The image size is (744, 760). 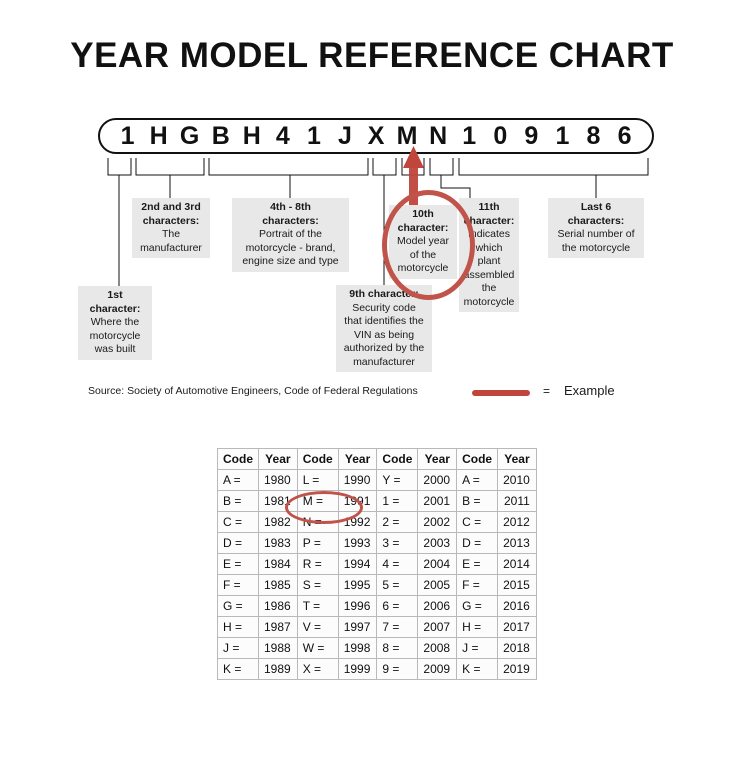 What do you see at coordinates (437, 669) in the screenshot?
I see `year-cell-9-5: 2009` at bounding box center [437, 669].